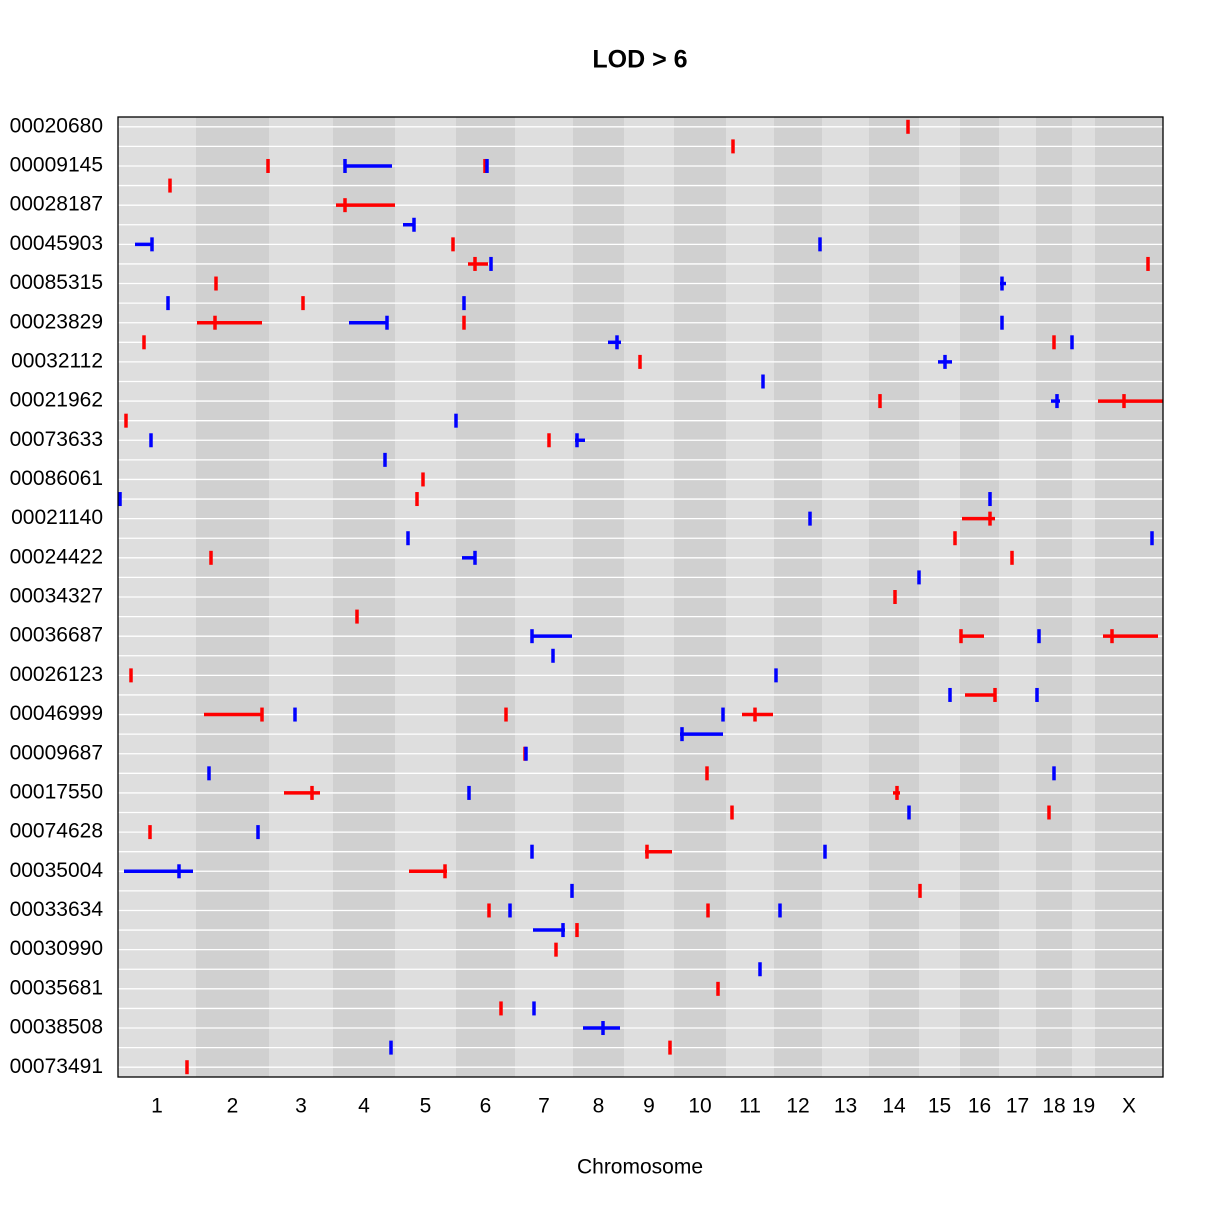 The height and width of the screenshot is (1224, 1224). What do you see at coordinates (56, 948) in the screenshot?
I see `y-tick-label: 00030990` at bounding box center [56, 948].